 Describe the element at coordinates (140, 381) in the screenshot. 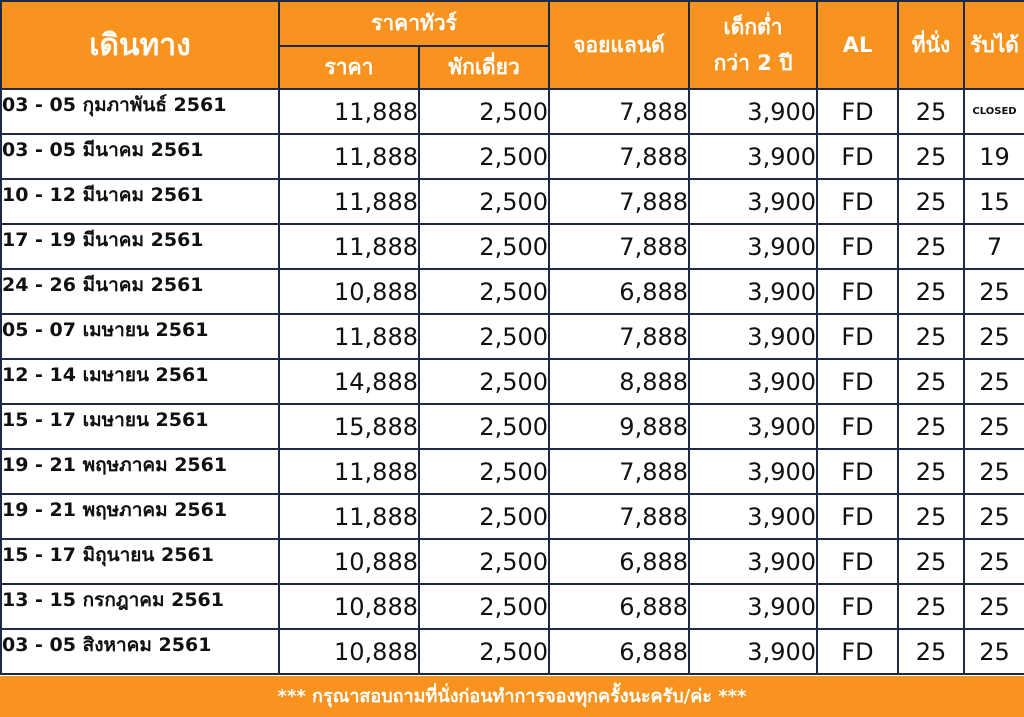

I see `date-cell: 12 - 14 เมษายน 2561` at that location.